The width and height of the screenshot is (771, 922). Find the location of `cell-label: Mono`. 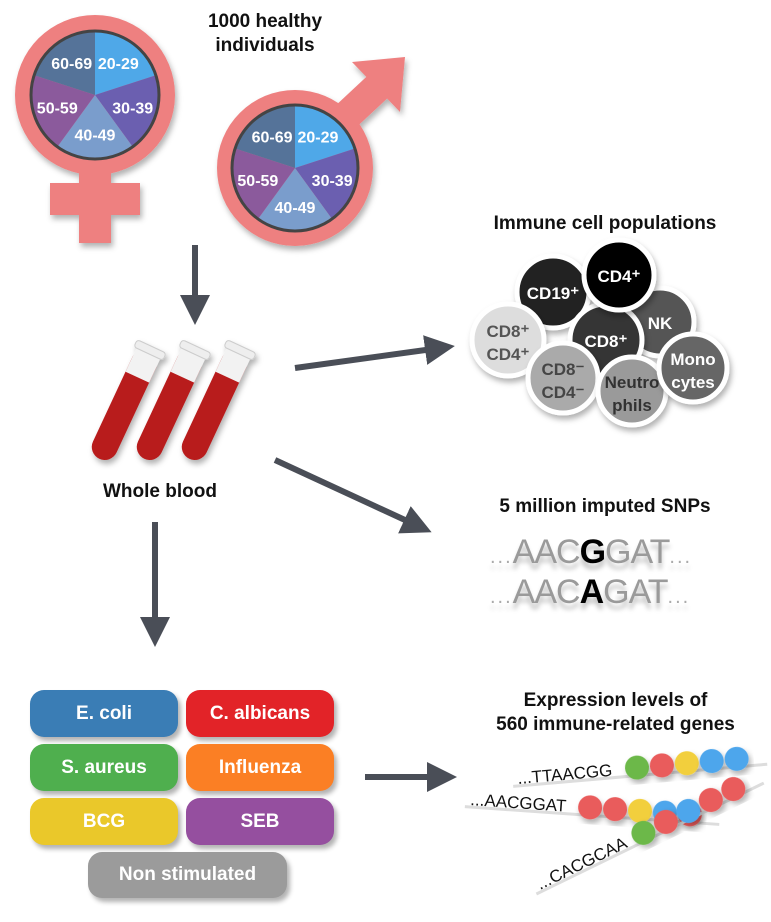

cell-label: Mono is located at coordinates (692, 359).